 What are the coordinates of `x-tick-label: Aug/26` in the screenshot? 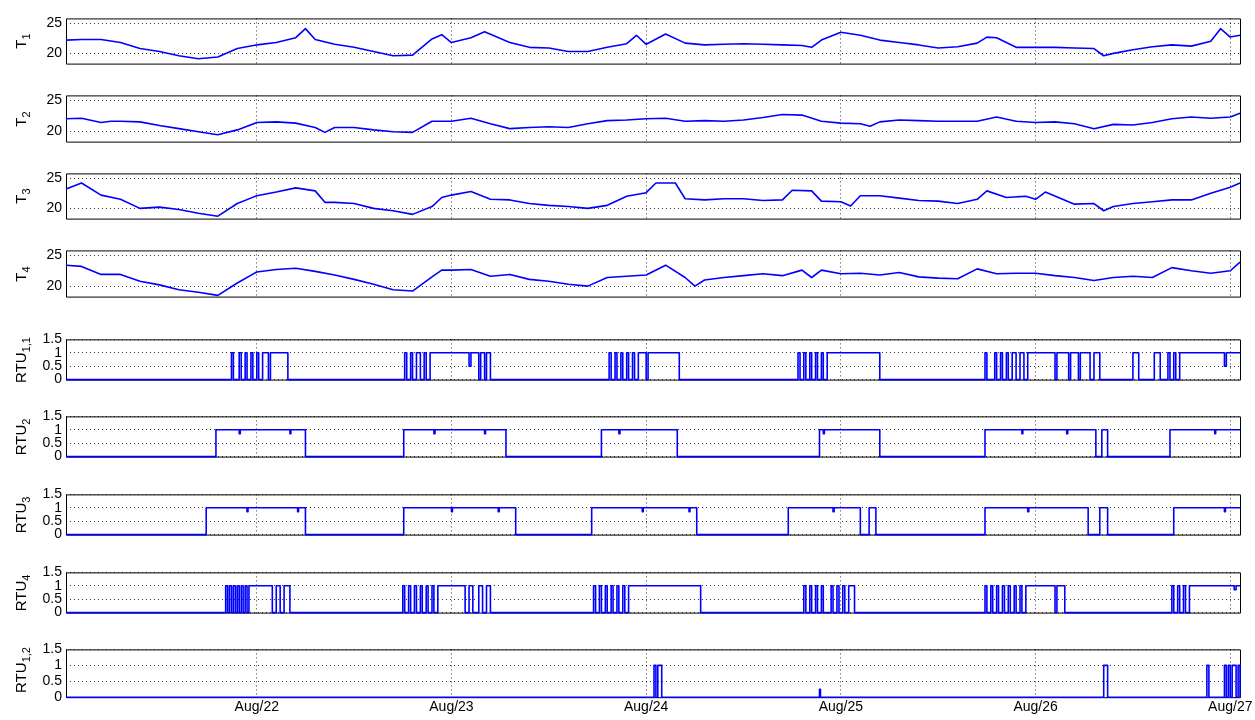 It's located at (1035, 706).